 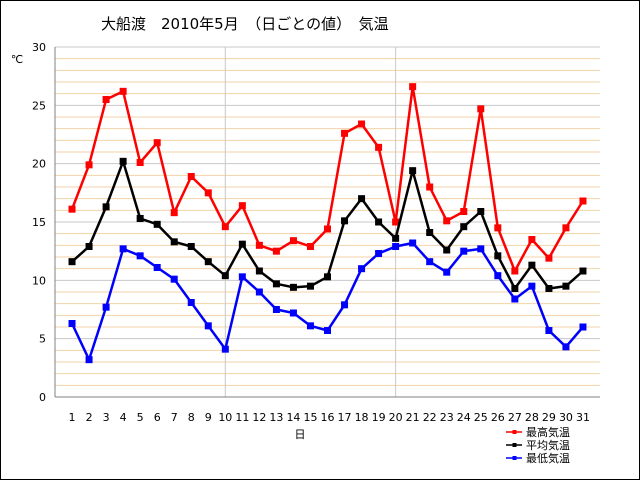 What do you see at coordinates (39, 105) in the screenshot?
I see `y-tick-label: 25` at bounding box center [39, 105].